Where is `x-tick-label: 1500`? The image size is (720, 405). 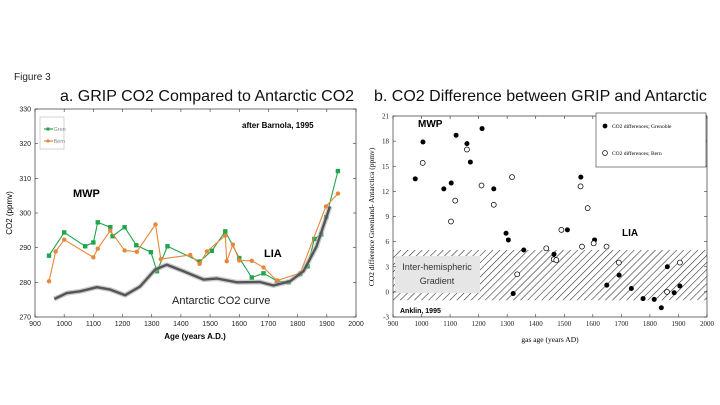 x-tick-label: 1500 is located at coordinates (564, 324).